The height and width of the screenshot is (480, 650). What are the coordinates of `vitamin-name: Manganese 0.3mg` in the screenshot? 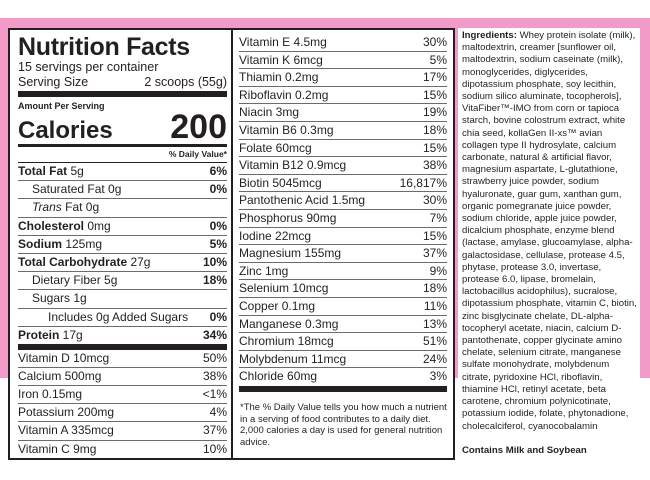 It's located at (289, 323).